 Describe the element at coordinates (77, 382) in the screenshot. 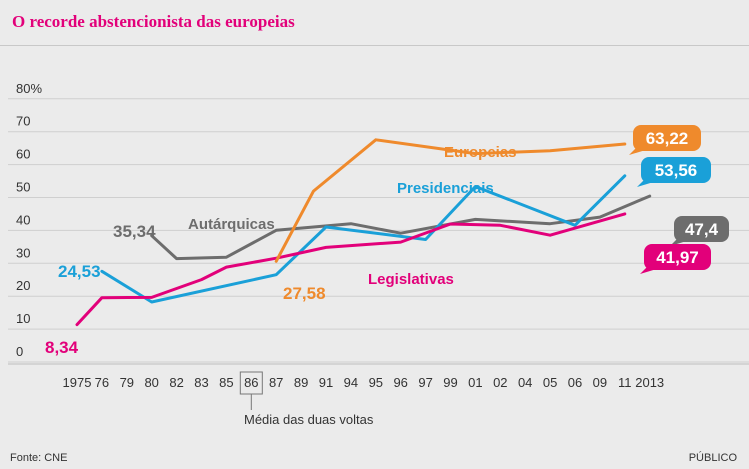

I see `x-tick-label: 1975` at that location.